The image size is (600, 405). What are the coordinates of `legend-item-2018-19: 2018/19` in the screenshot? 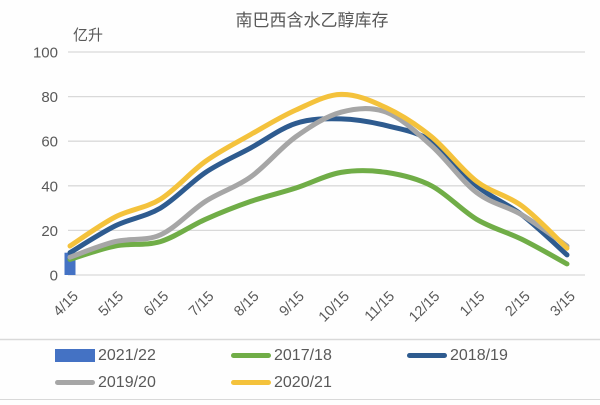 It's located at (495, 355).